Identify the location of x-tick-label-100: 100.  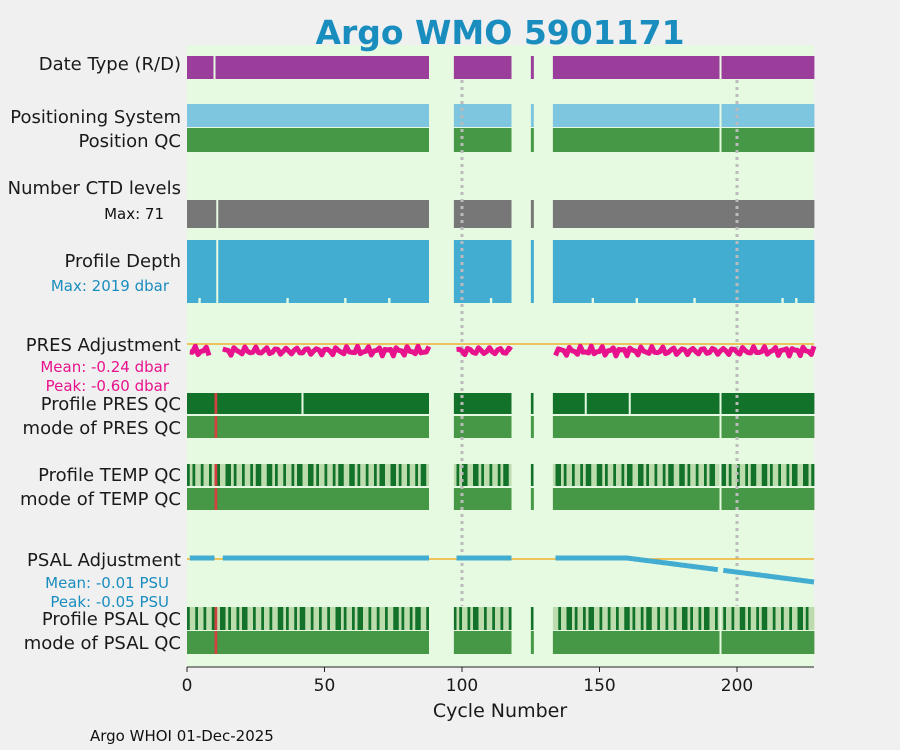
(462, 686).